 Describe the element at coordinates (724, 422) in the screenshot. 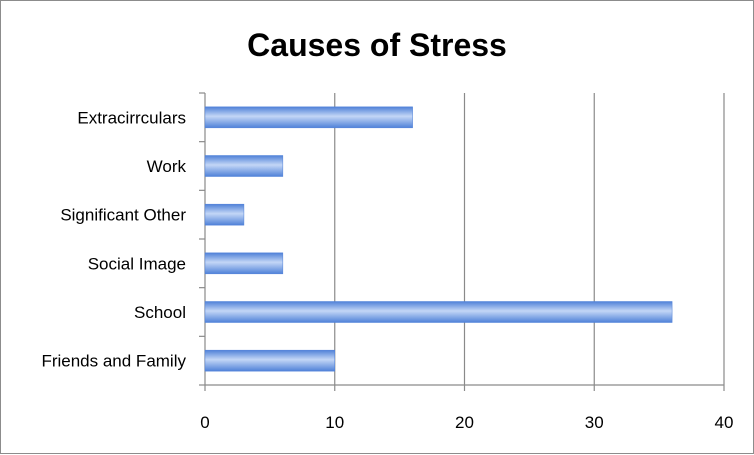

I see `x-tick-label: 40` at that location.